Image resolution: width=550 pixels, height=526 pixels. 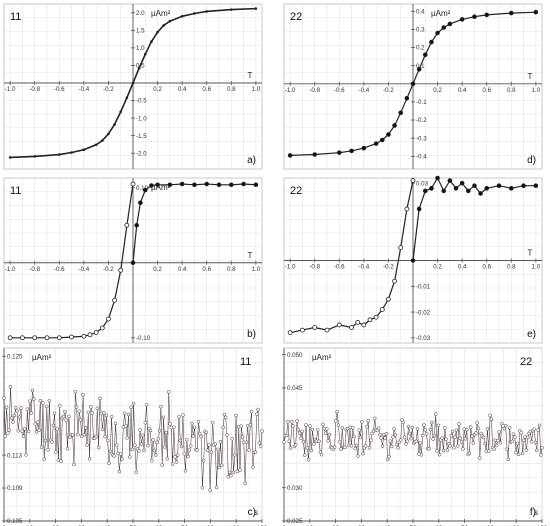 I want to click on sample-label: 22, so click(x=526, y=362).